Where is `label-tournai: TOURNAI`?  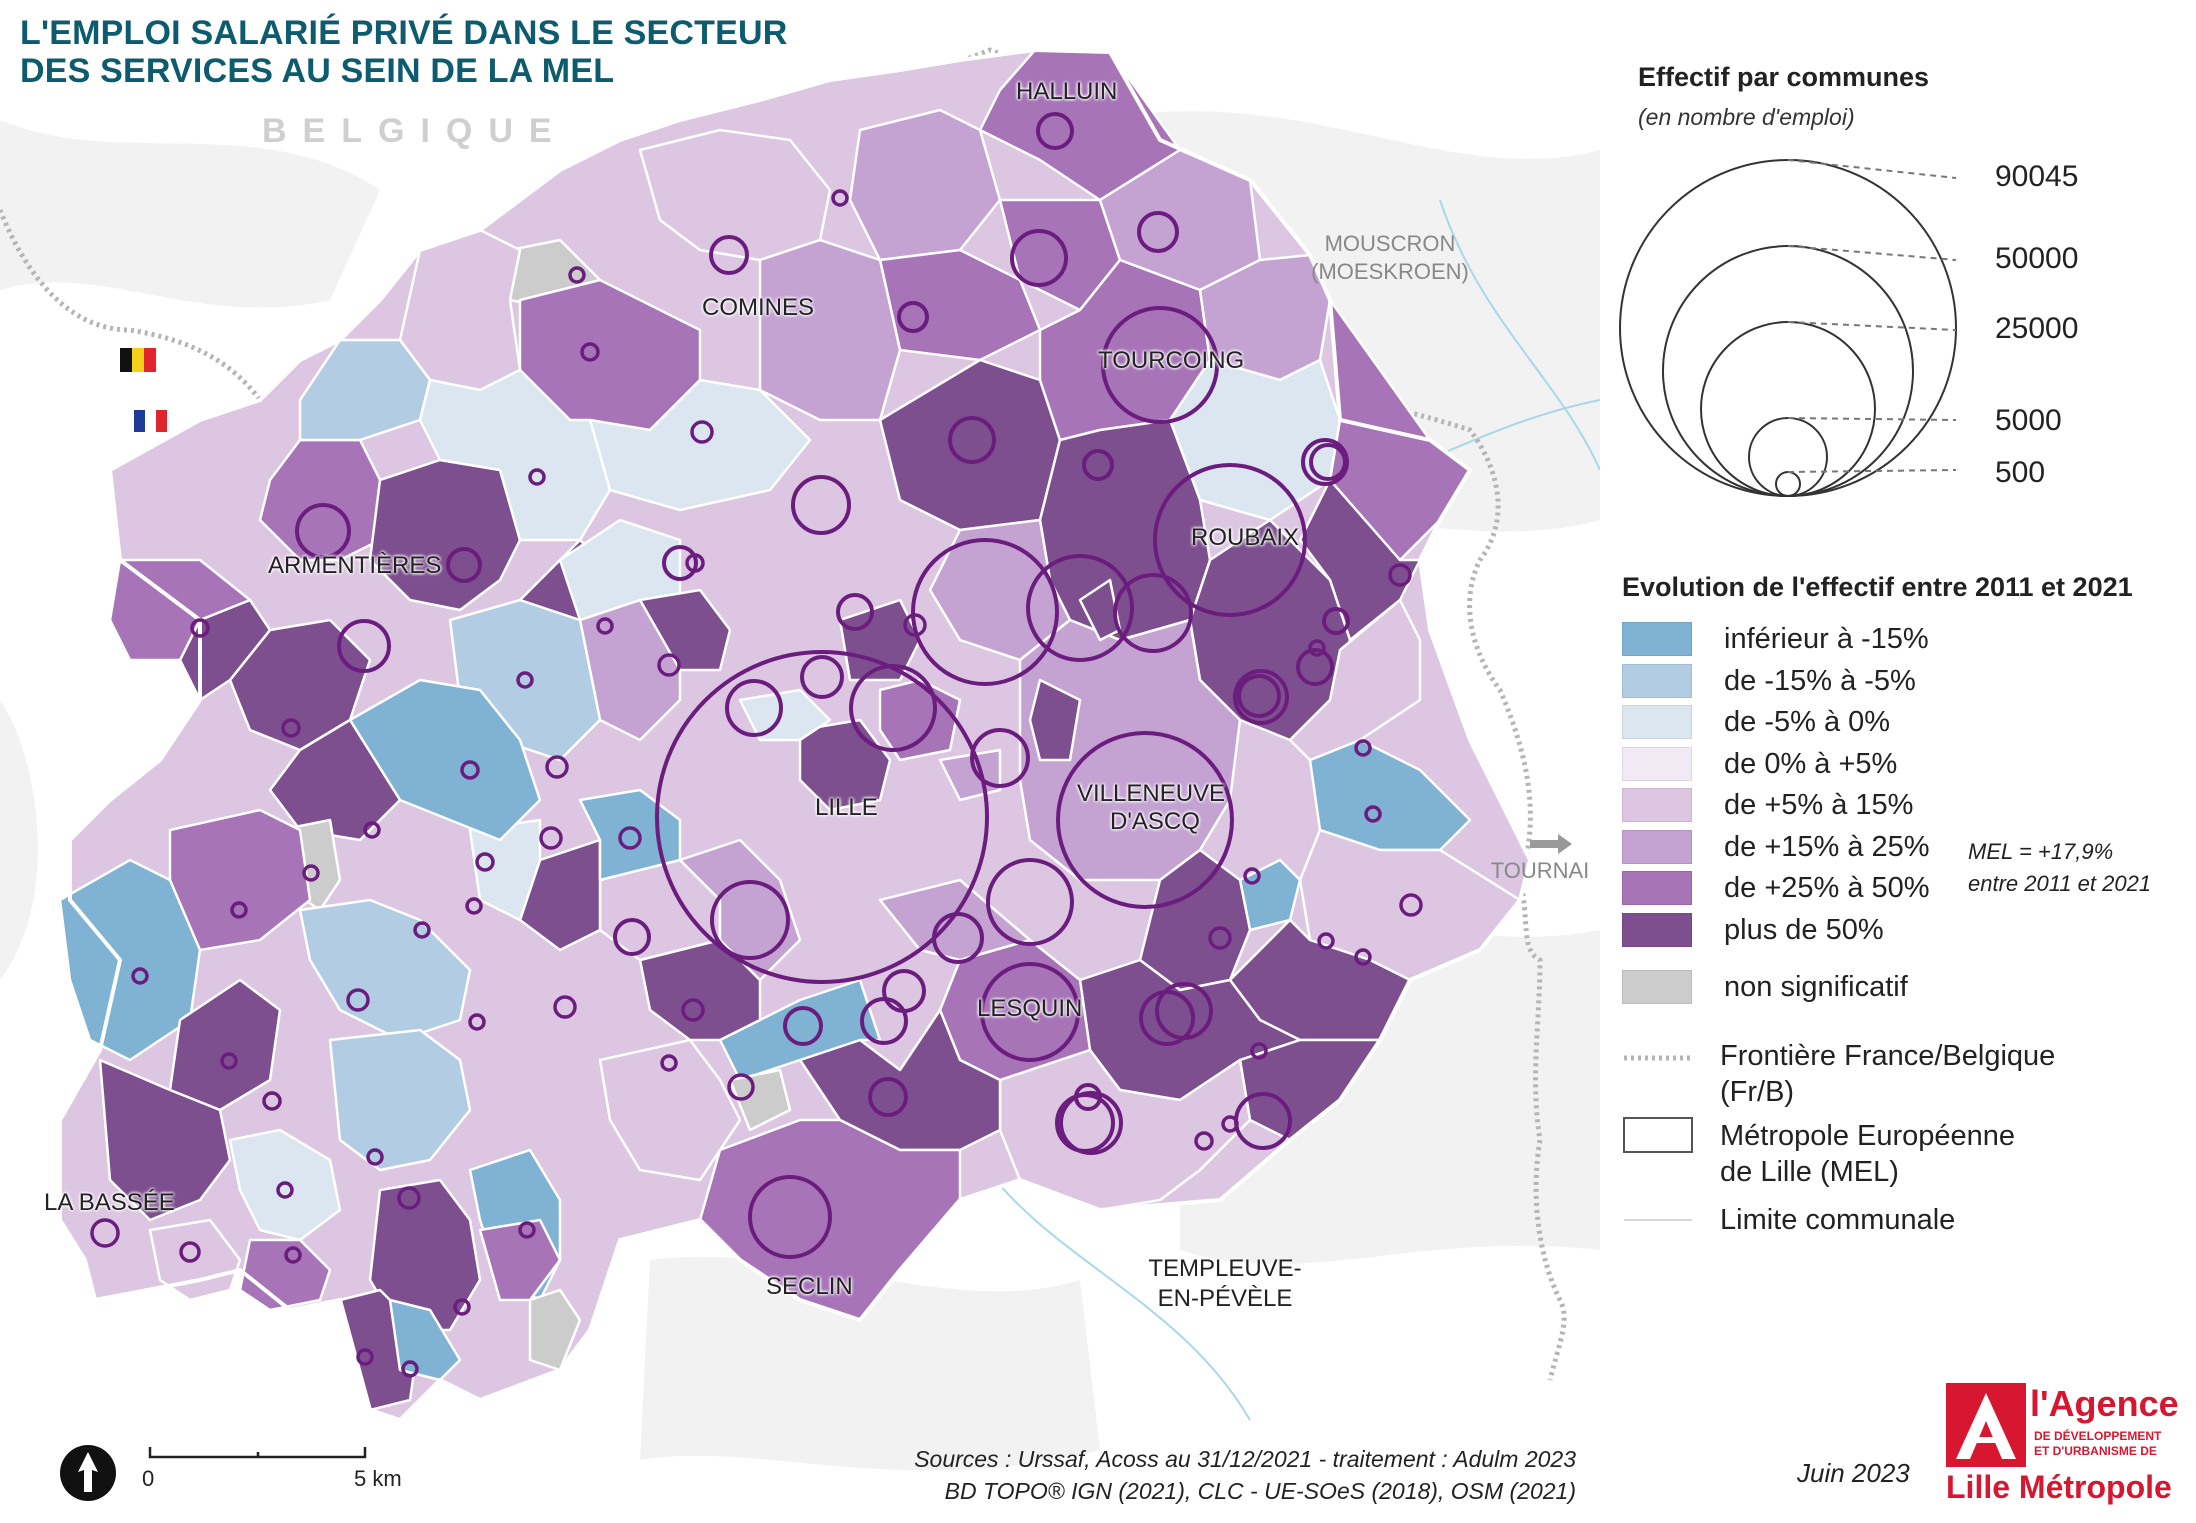
label-tournai: TOURNAI is located at coordinates (1540, 870).